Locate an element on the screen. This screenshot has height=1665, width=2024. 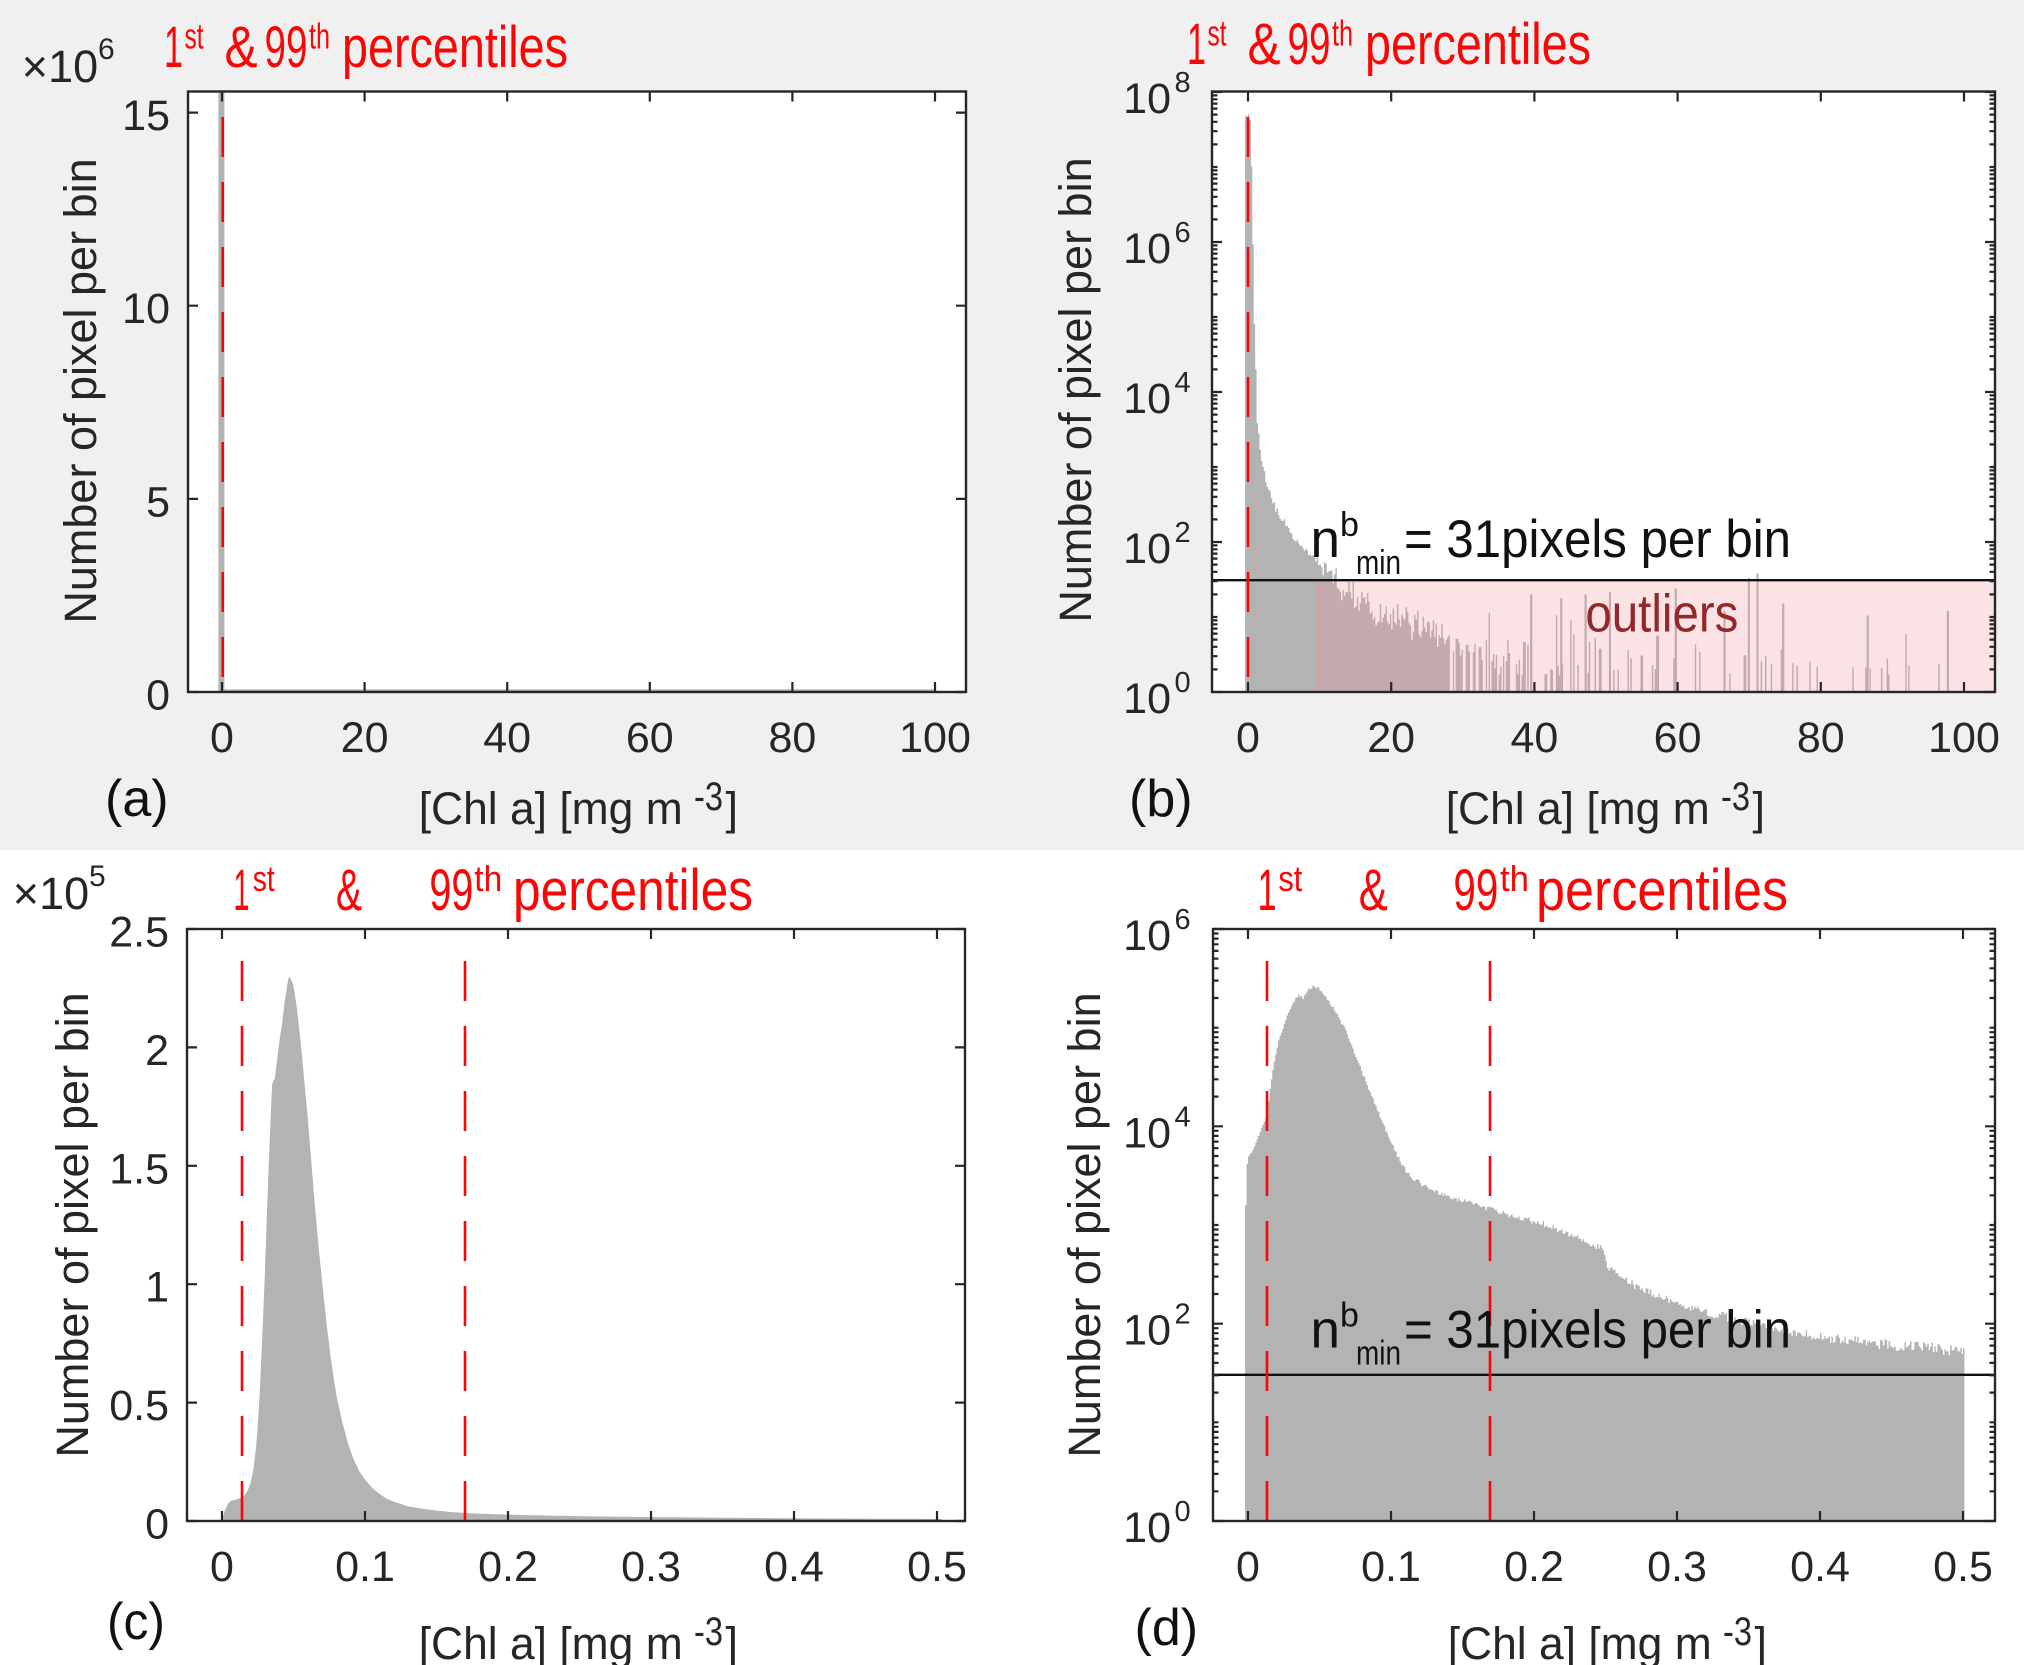
svg-text: 1.5 is located at coordinates (139, 1169).